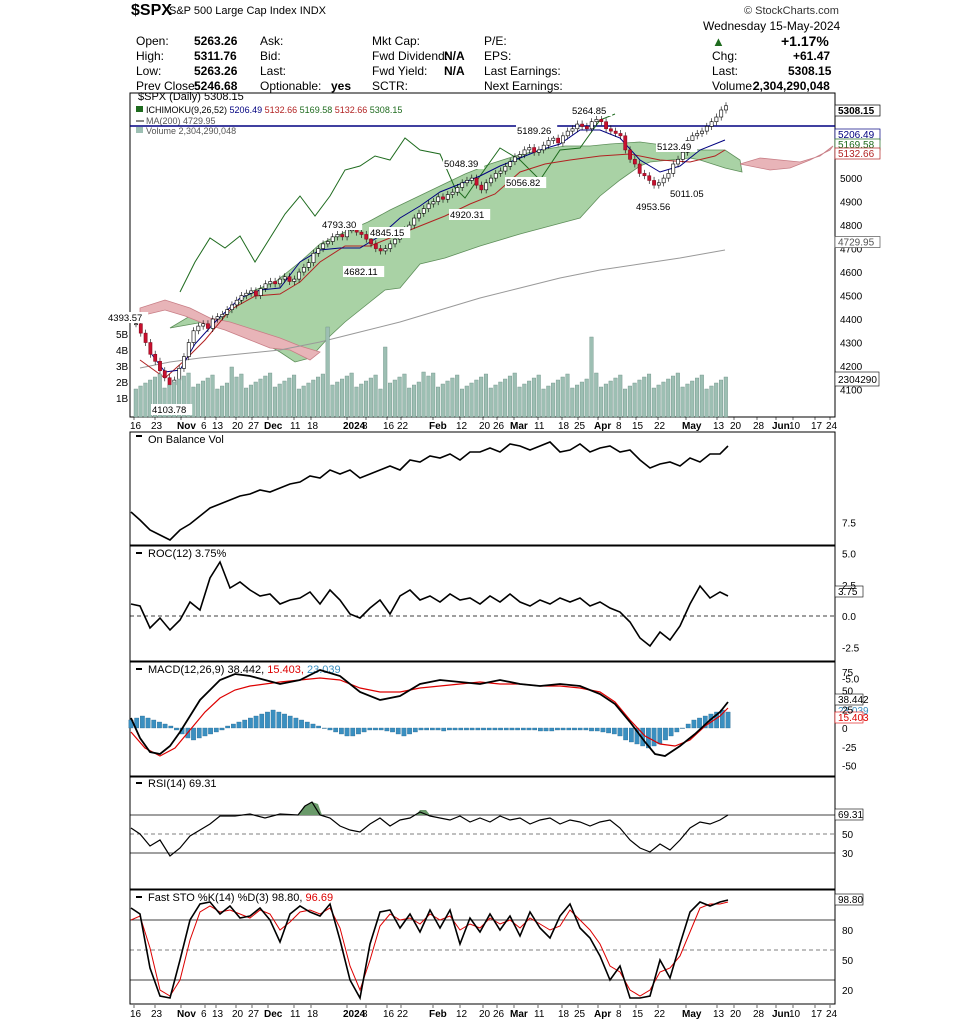  I want to click on sto-y-tick-2: 20, so click(848, 991).